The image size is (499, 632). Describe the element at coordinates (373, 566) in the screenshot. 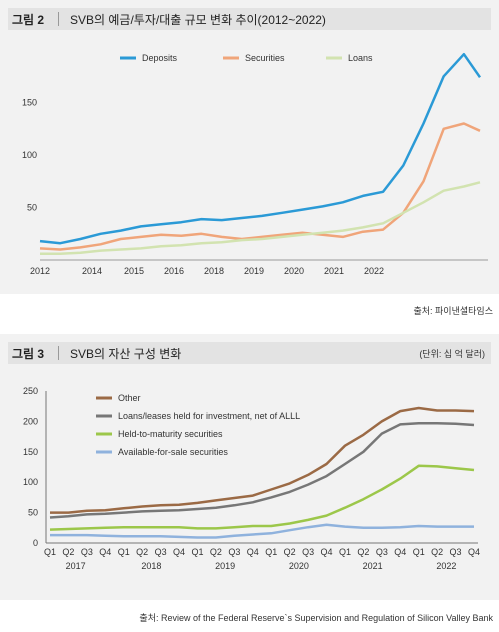

I see `year-label: 2021` at that location.